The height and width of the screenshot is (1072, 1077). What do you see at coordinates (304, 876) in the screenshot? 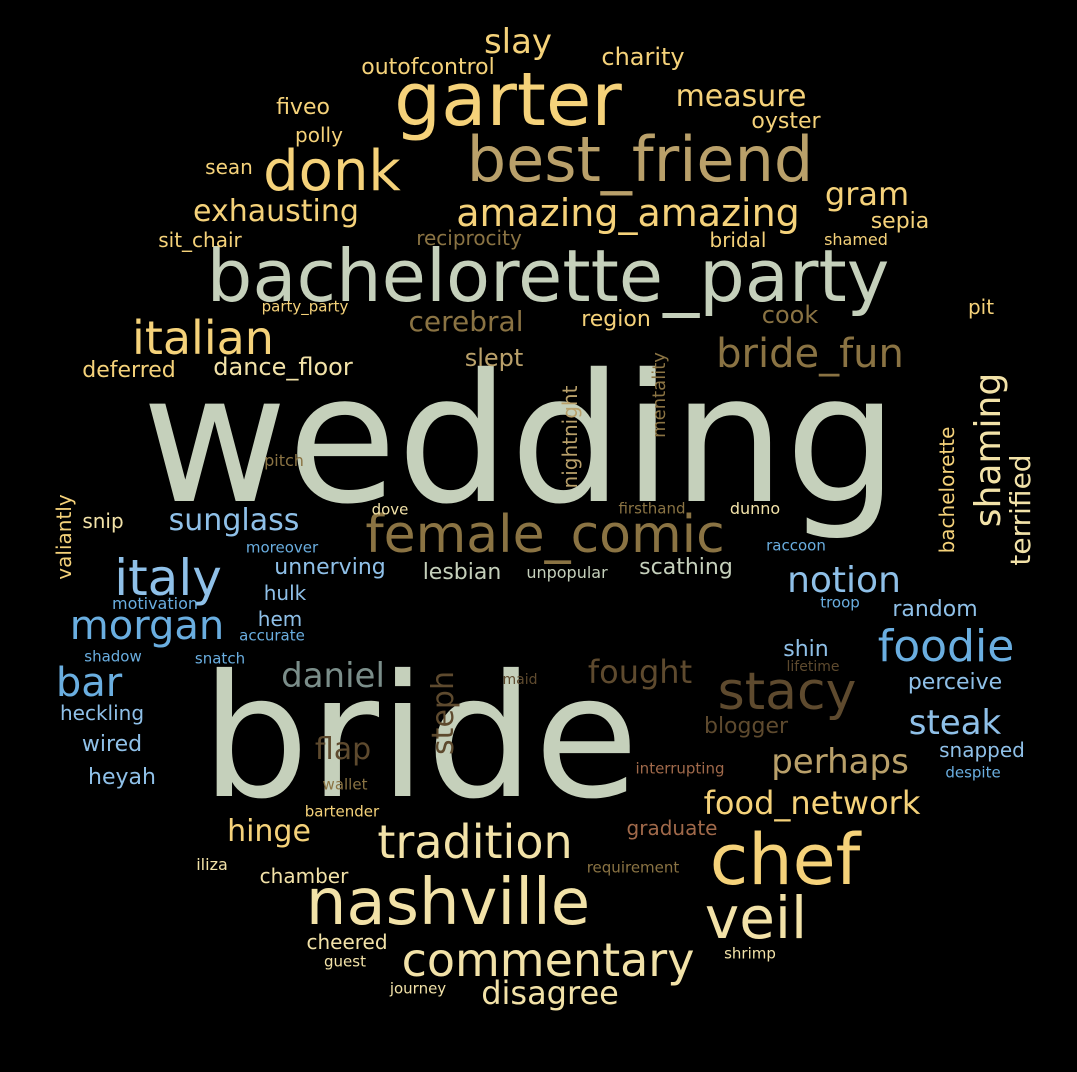
I see `word-chamber: chamber` at bounding box center [304, 876].